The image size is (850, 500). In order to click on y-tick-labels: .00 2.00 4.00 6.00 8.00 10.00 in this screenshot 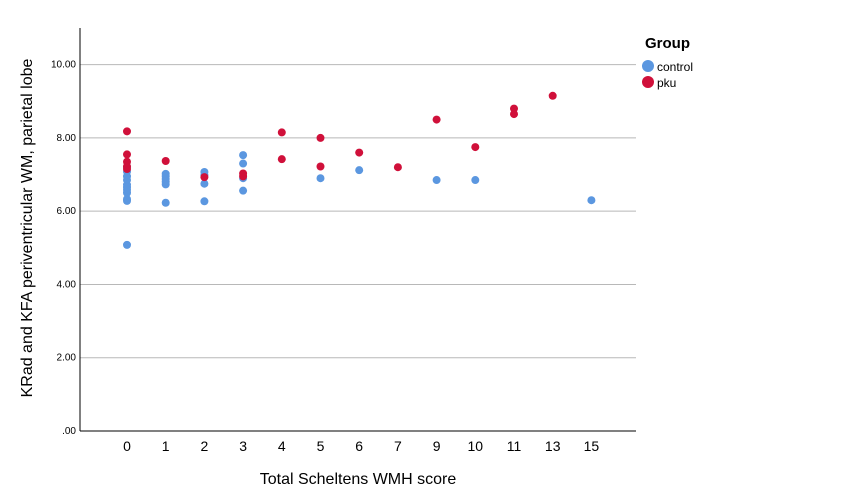, I will do `click(63, 248)`.